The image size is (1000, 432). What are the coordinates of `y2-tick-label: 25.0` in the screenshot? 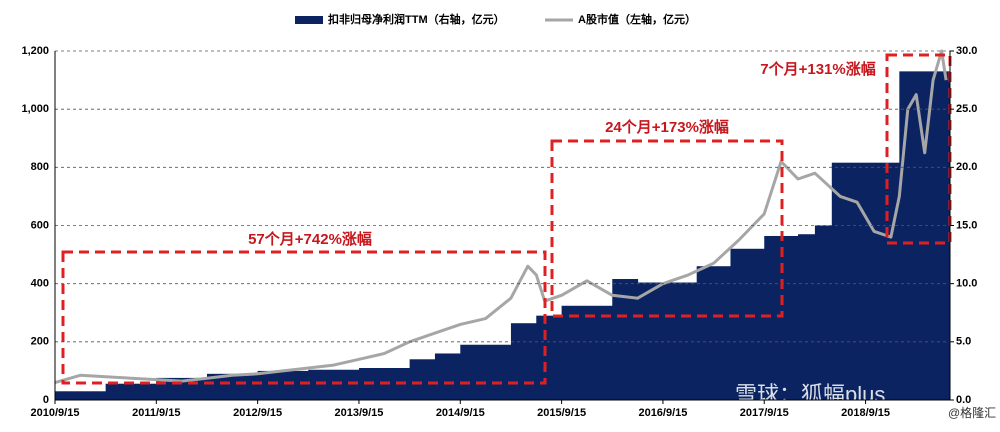 It's located at (966, 109).